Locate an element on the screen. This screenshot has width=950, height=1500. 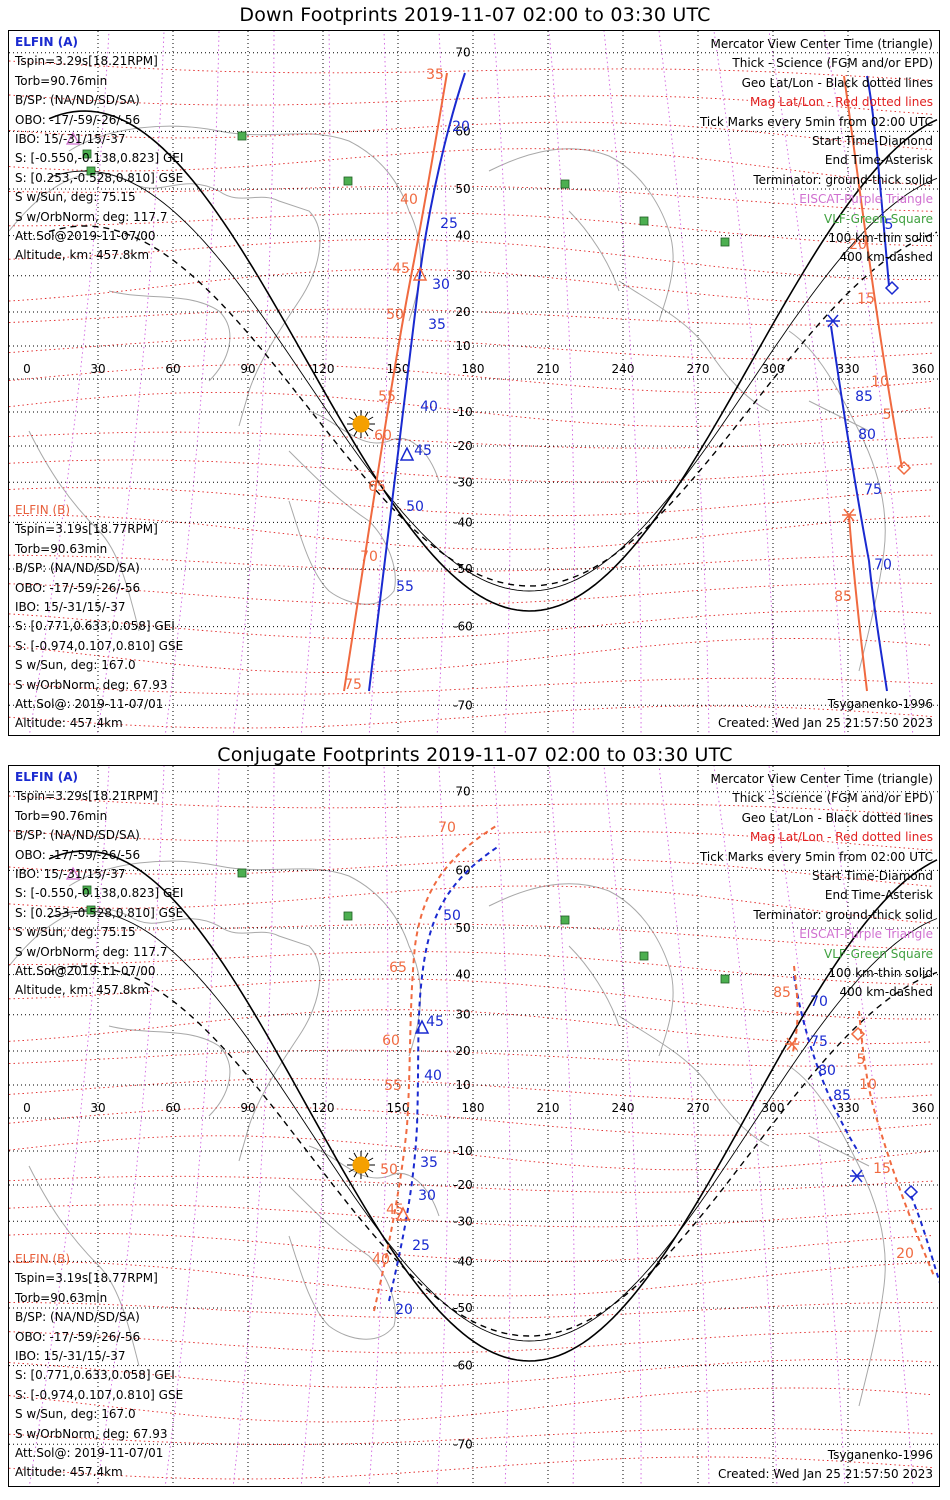
legend-item: Mercator View Center Time (triangle) is located at coordinates (821, 779).